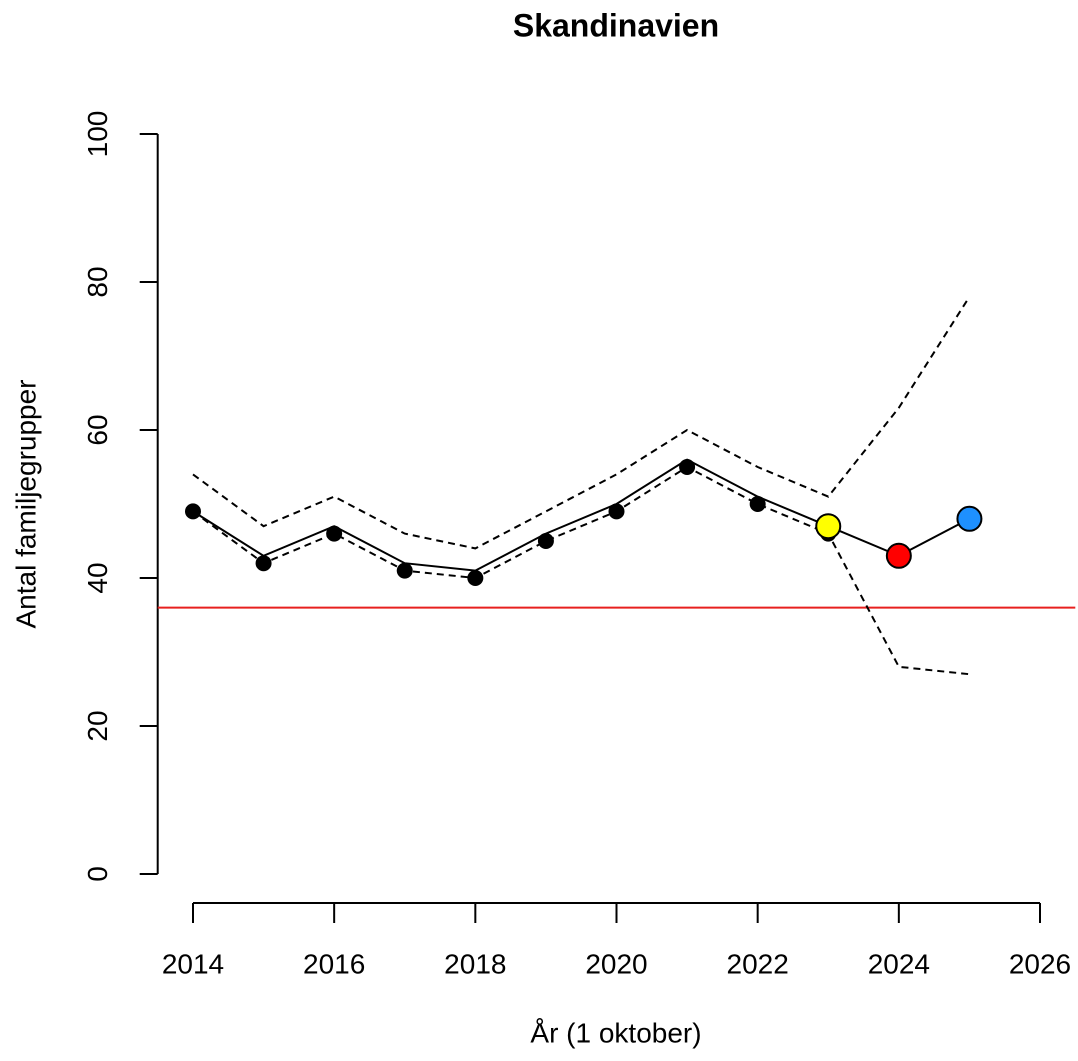 The image size is (1078, 1061). I want to click on estimate-line, so click(581, 515).